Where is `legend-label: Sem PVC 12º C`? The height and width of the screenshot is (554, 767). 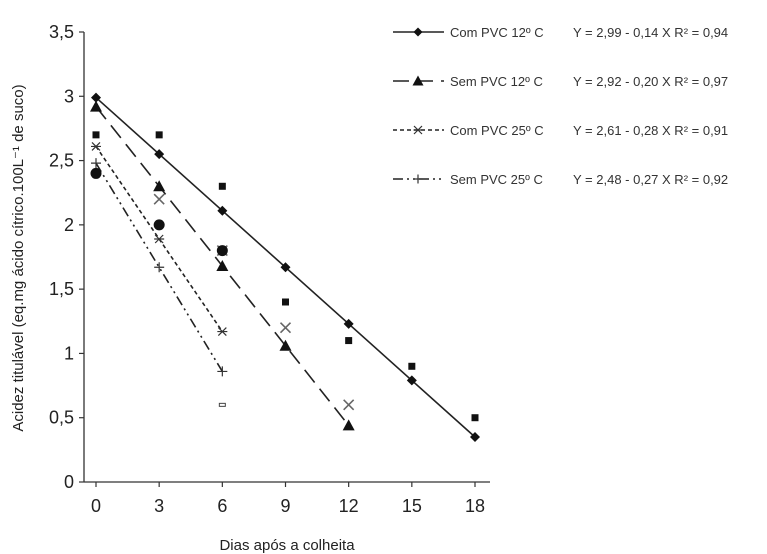
legend-label: Sem PVC 12º C is located at coordinates (496, 81).